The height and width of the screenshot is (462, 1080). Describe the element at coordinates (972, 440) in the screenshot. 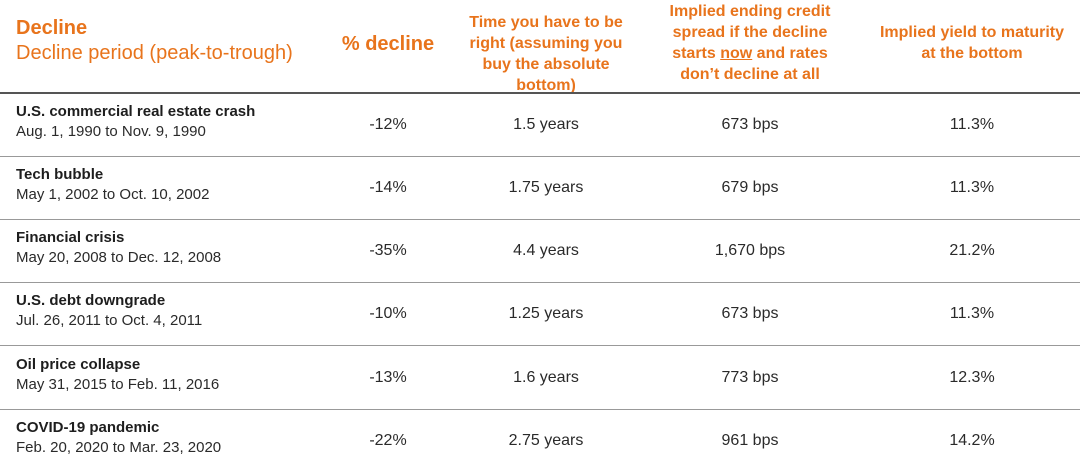

I see `row-yield: 14.2%` at that location.